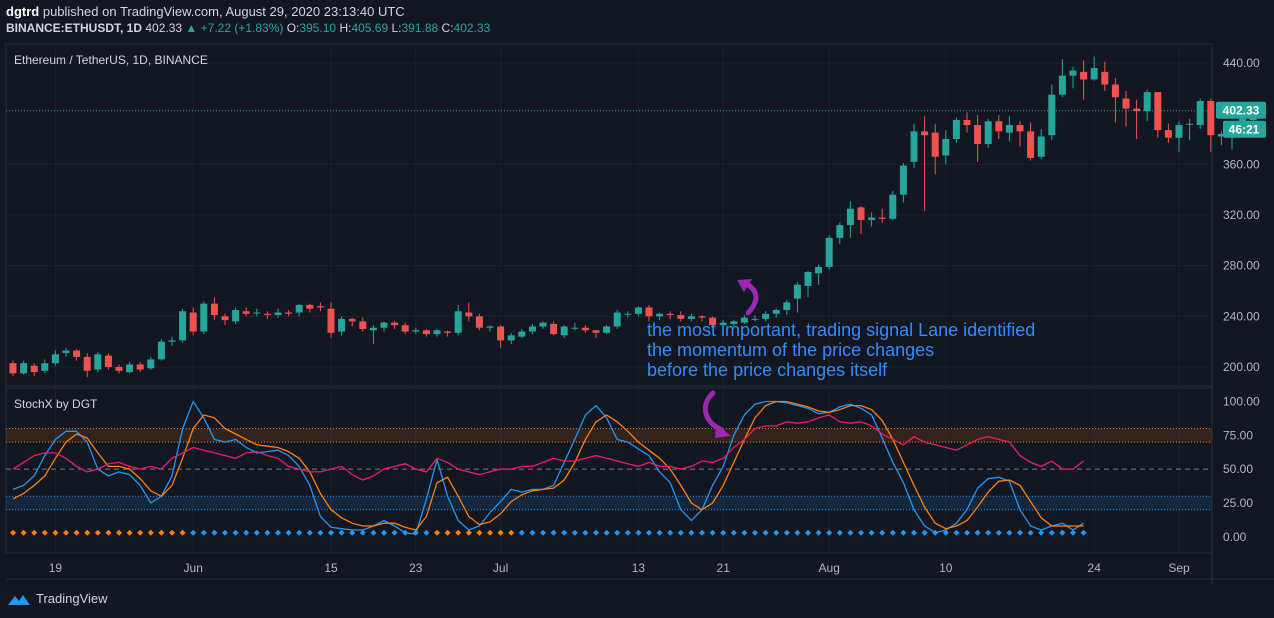  What do you see at coordinates (1241, 402) in the screenshot?
I see `stoch-tick-label: 100.00` at bounding box center [1241, 402].